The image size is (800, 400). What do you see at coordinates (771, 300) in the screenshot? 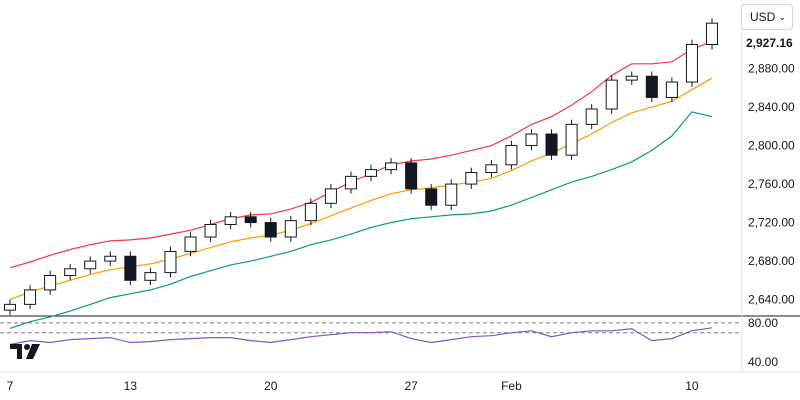
I see `price-tick-label: 2,640.00` at bounding box center [771, 300].